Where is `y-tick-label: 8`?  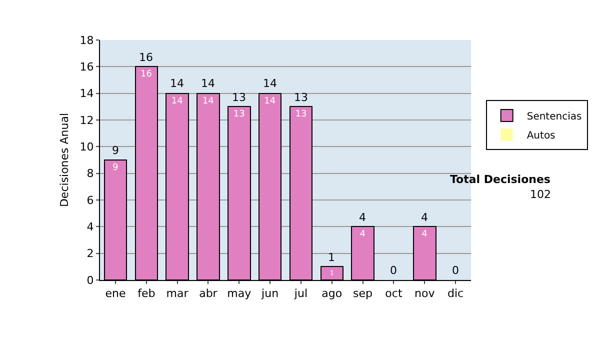 y-tick-label: 8 is located at coordinates (90, 173).